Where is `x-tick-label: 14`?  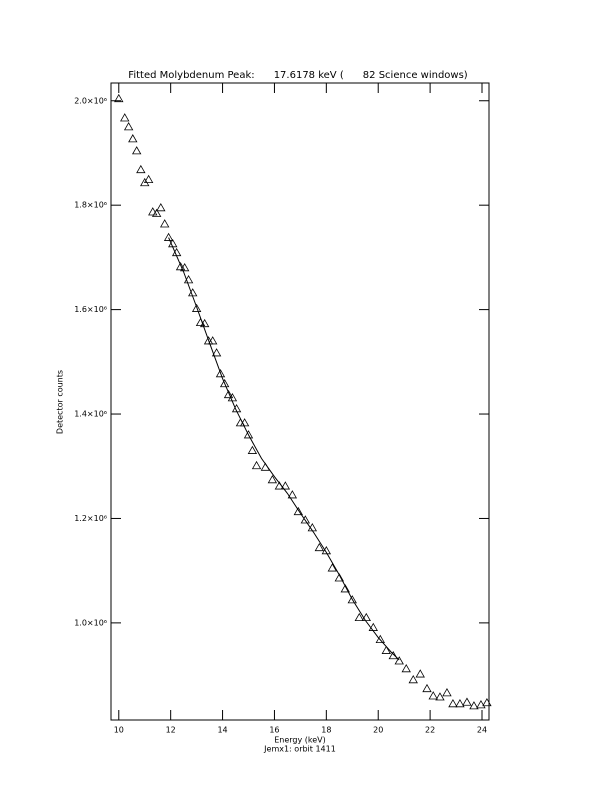
x-tick-label: 14 is located at coordinates (222, 730).